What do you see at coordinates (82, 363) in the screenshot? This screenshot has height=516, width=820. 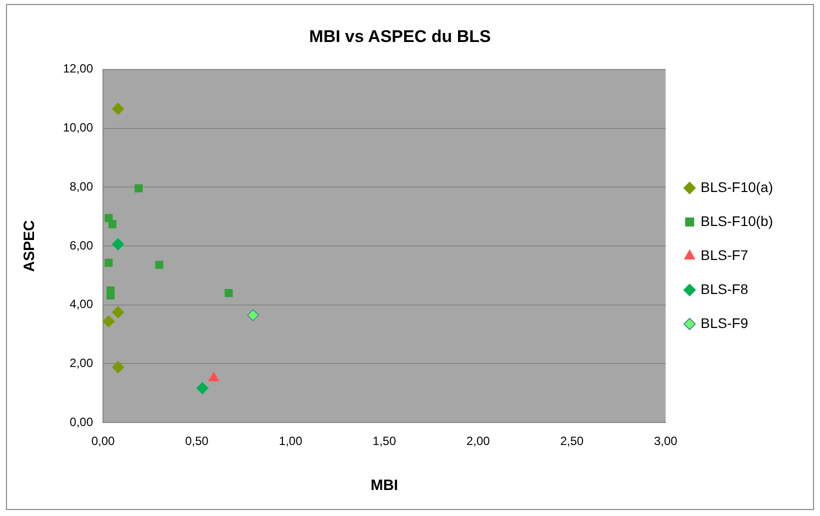 I see `y-tick-label: 2,00` at bounding box center [82, 363].